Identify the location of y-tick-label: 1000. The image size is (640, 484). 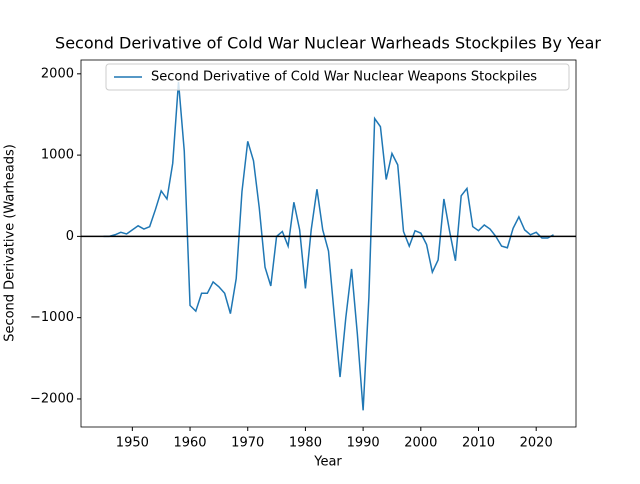
(57, 155).